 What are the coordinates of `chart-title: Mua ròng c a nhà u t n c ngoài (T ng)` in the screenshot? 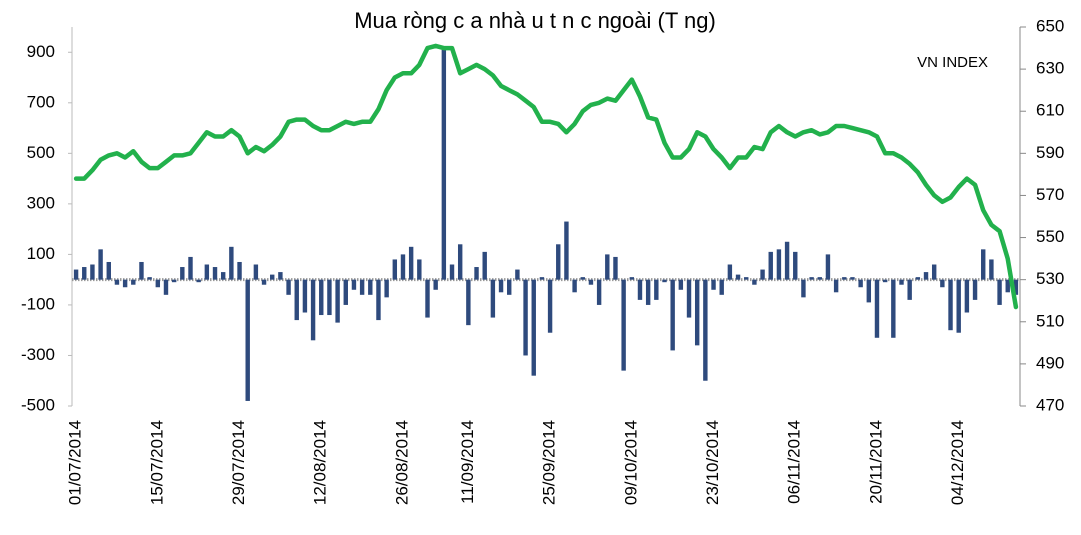 It's located at (535, 20).